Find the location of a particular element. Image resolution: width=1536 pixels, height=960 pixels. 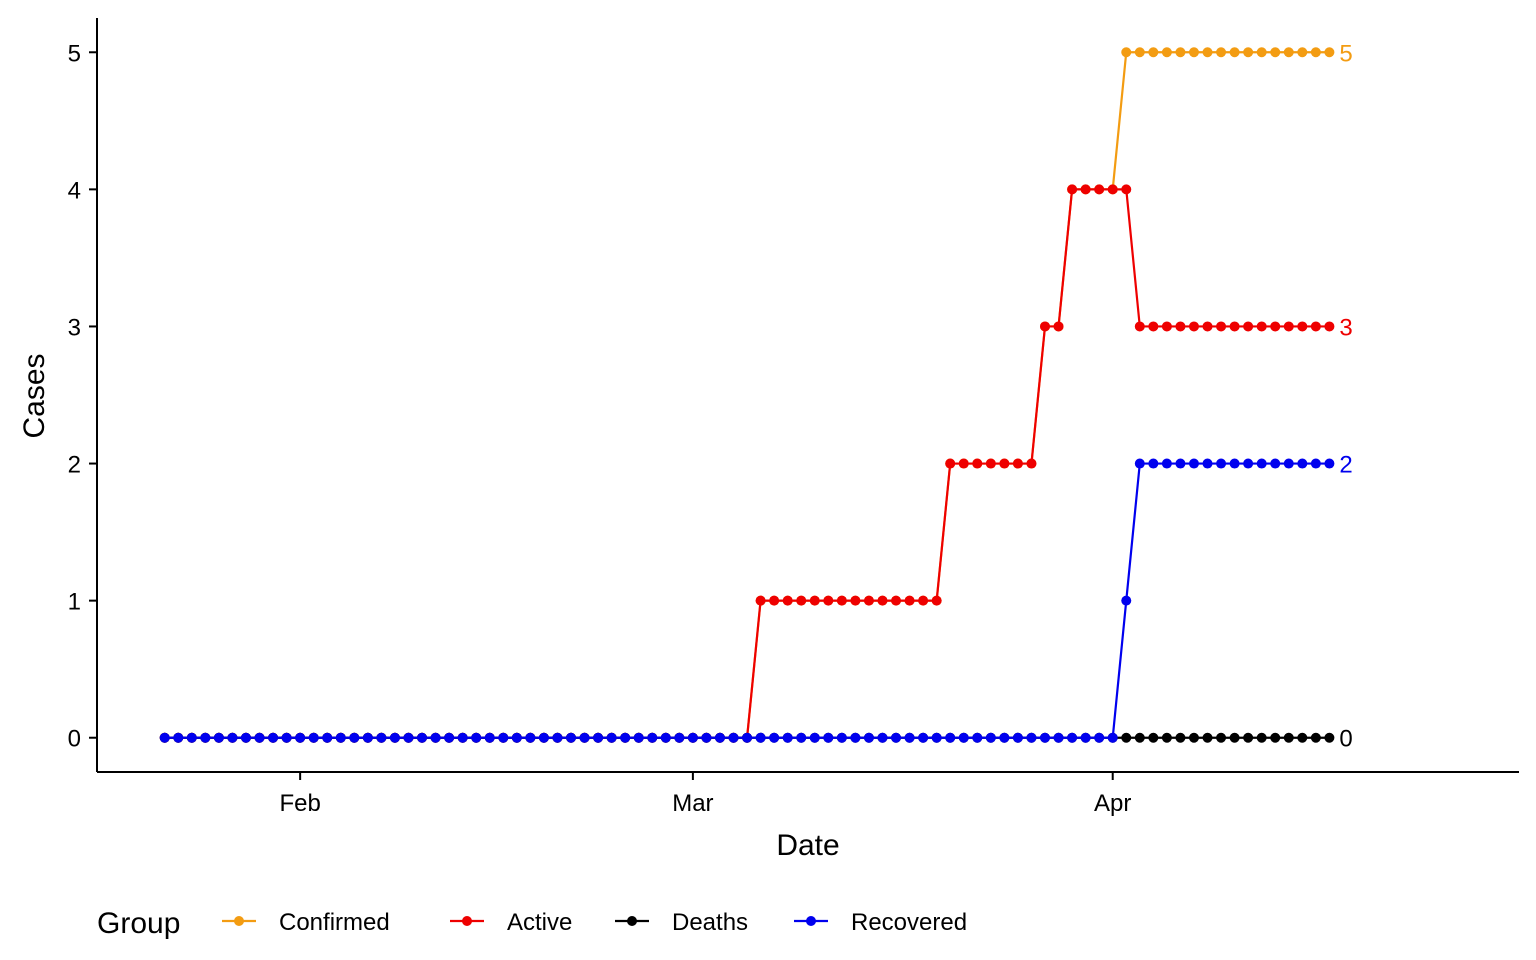

series-end-labels: 5 3 0 2 is located at coordinates (1345, 396).